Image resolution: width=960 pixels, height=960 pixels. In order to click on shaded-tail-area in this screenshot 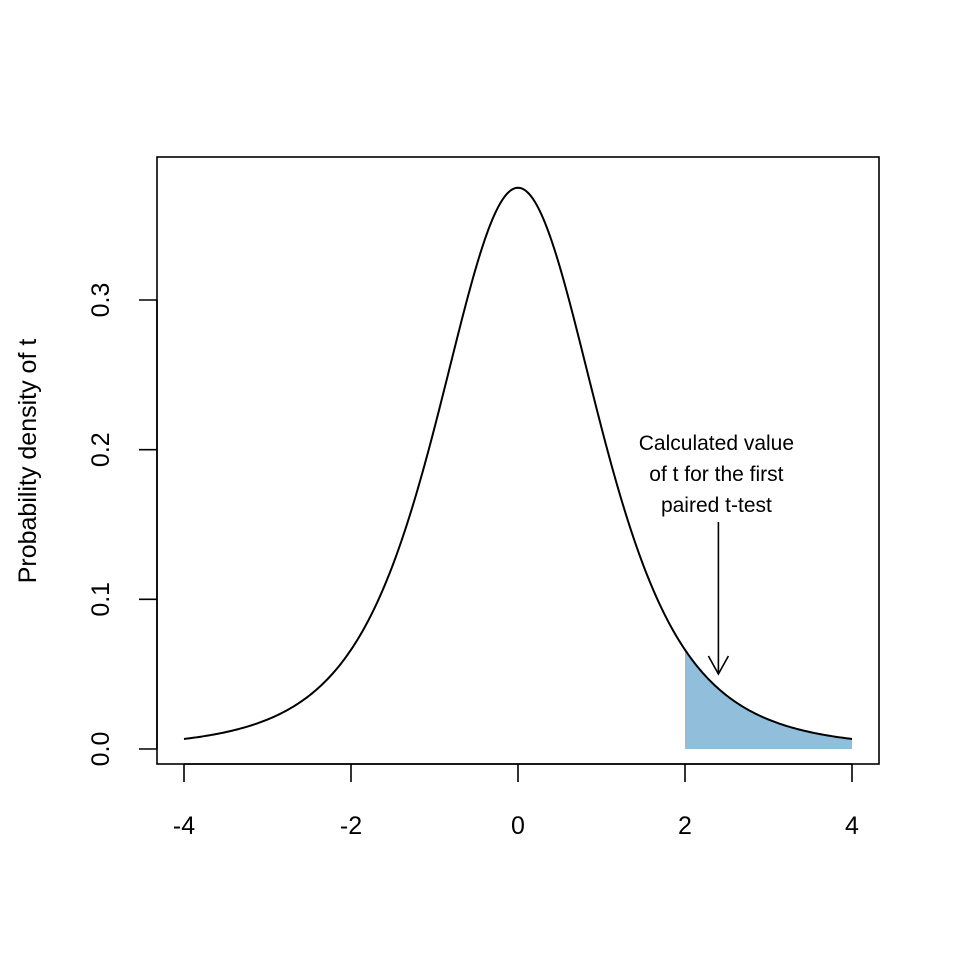, I will do `click(768, 699)`.